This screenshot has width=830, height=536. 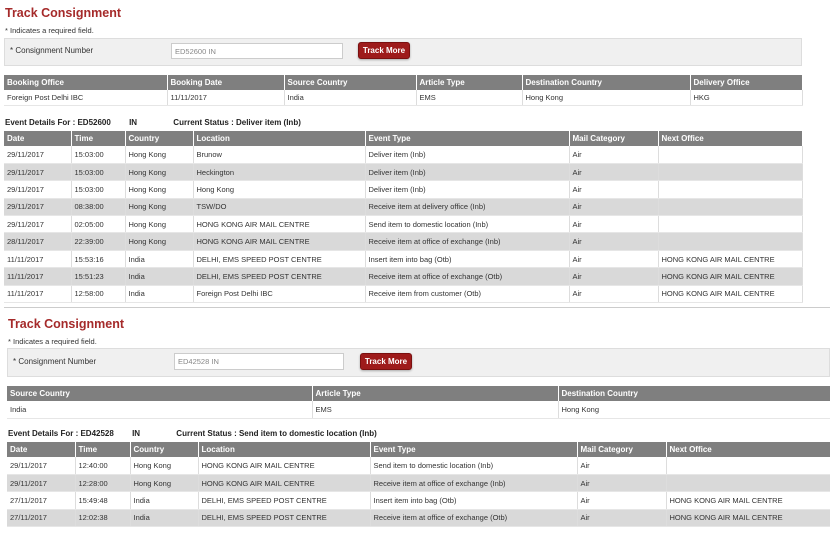 I want to click on page-title-2: Track Consignment, so click(x=66, y=324).